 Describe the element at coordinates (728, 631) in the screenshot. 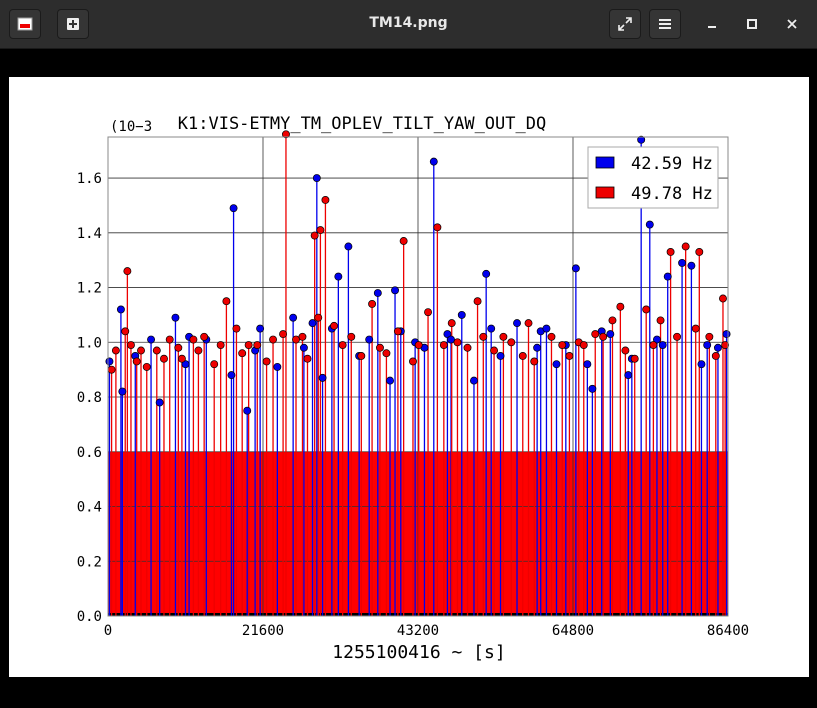

I see `x-tick-label: 86400` at that location.